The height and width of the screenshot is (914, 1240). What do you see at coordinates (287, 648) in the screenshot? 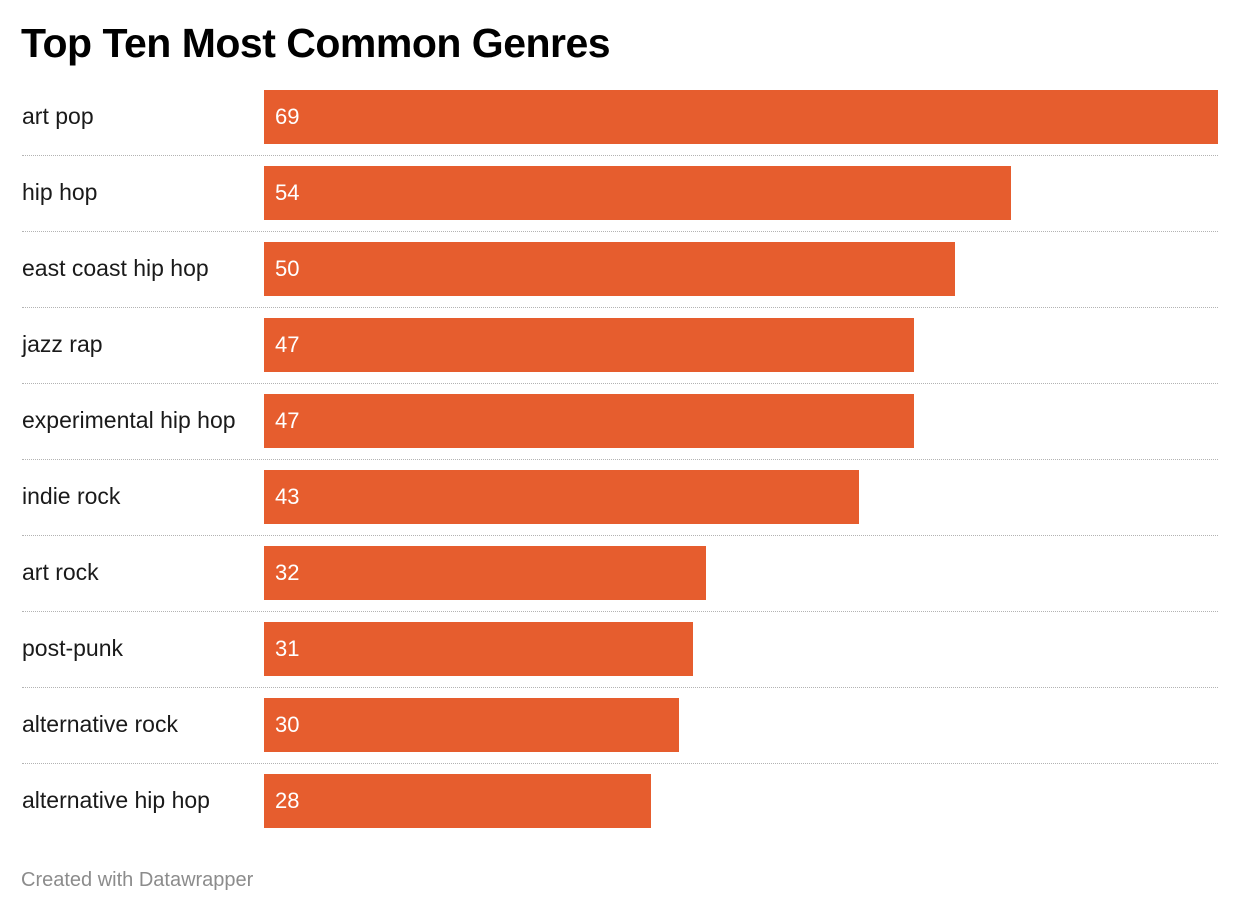
I see `bar-value-label: 31` at bounding box center [287, 648].